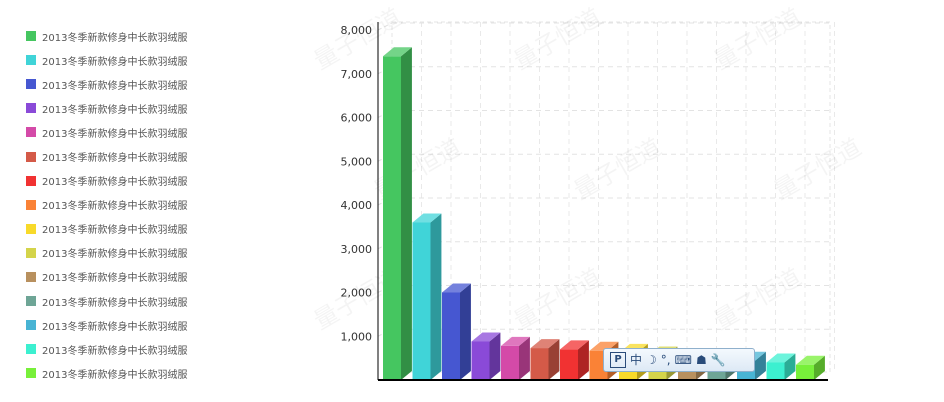 This screenshot has height=402, width=944. What do you see at coordinates (357, 293) in the screenshot?
I see `y-tick-label: 2,000` at bounding box center [357, 293].